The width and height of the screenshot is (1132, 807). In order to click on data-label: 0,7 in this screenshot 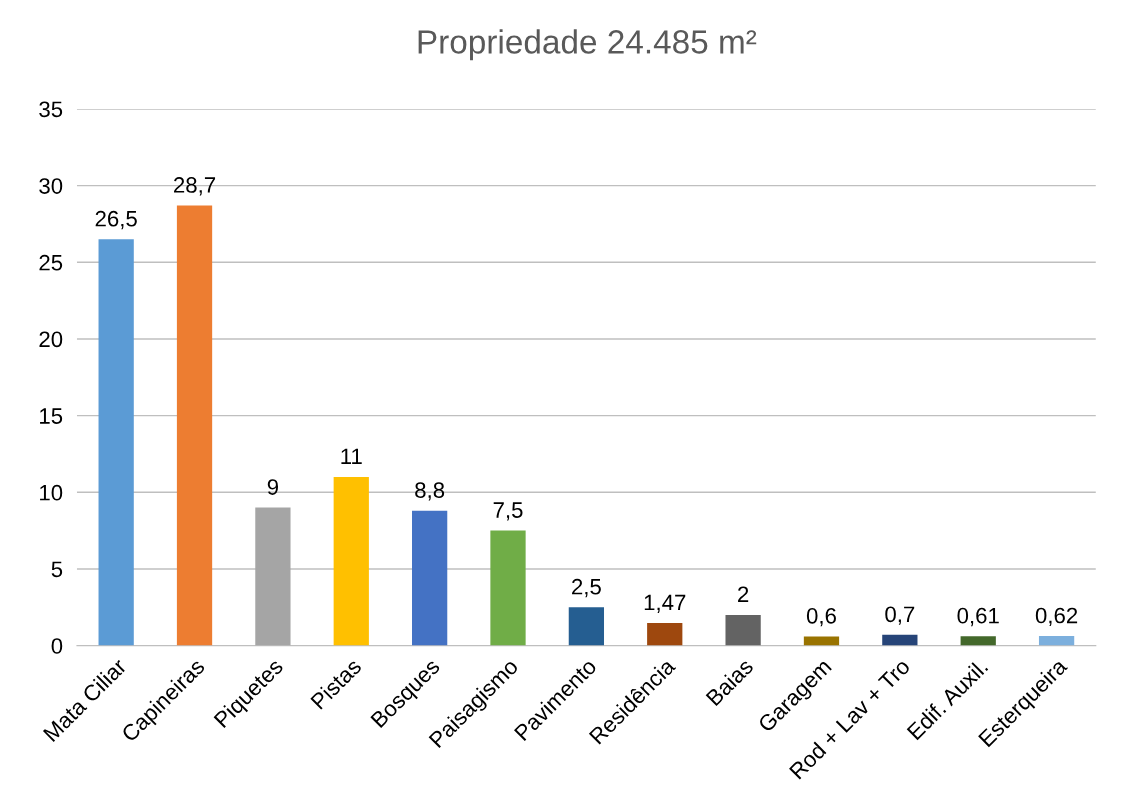, I will do `click(900, 615)`.